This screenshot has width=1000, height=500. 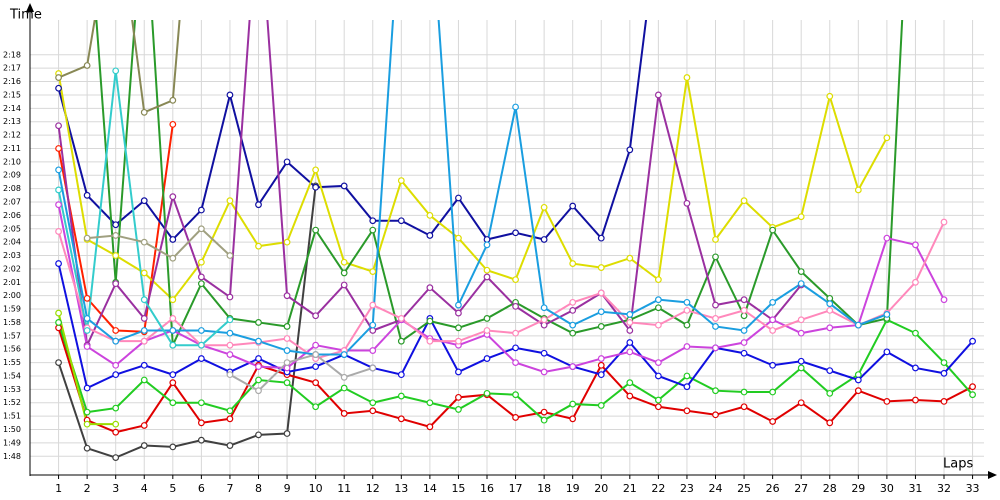 What do you see at coordinates (12, 442) in the screenshot?
I see `y-tick-label: 1:49` at bounding box center [12, 442].